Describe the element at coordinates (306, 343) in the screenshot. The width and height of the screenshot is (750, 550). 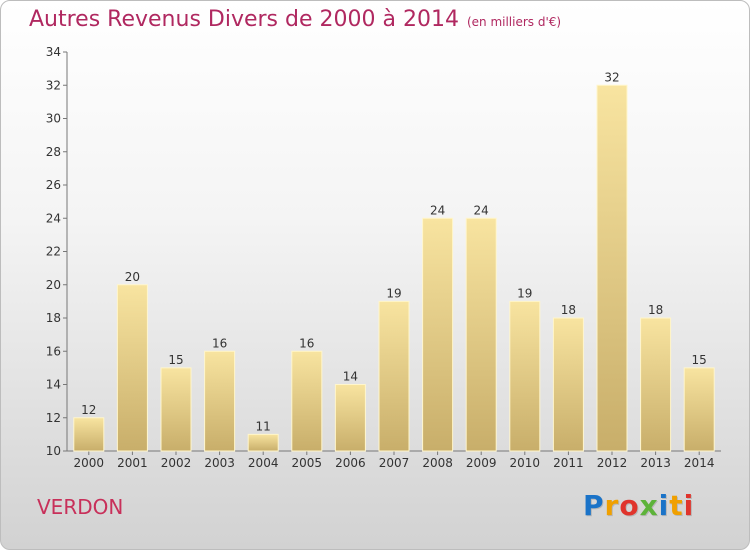
I see `data-label-2005: 16` at that location.